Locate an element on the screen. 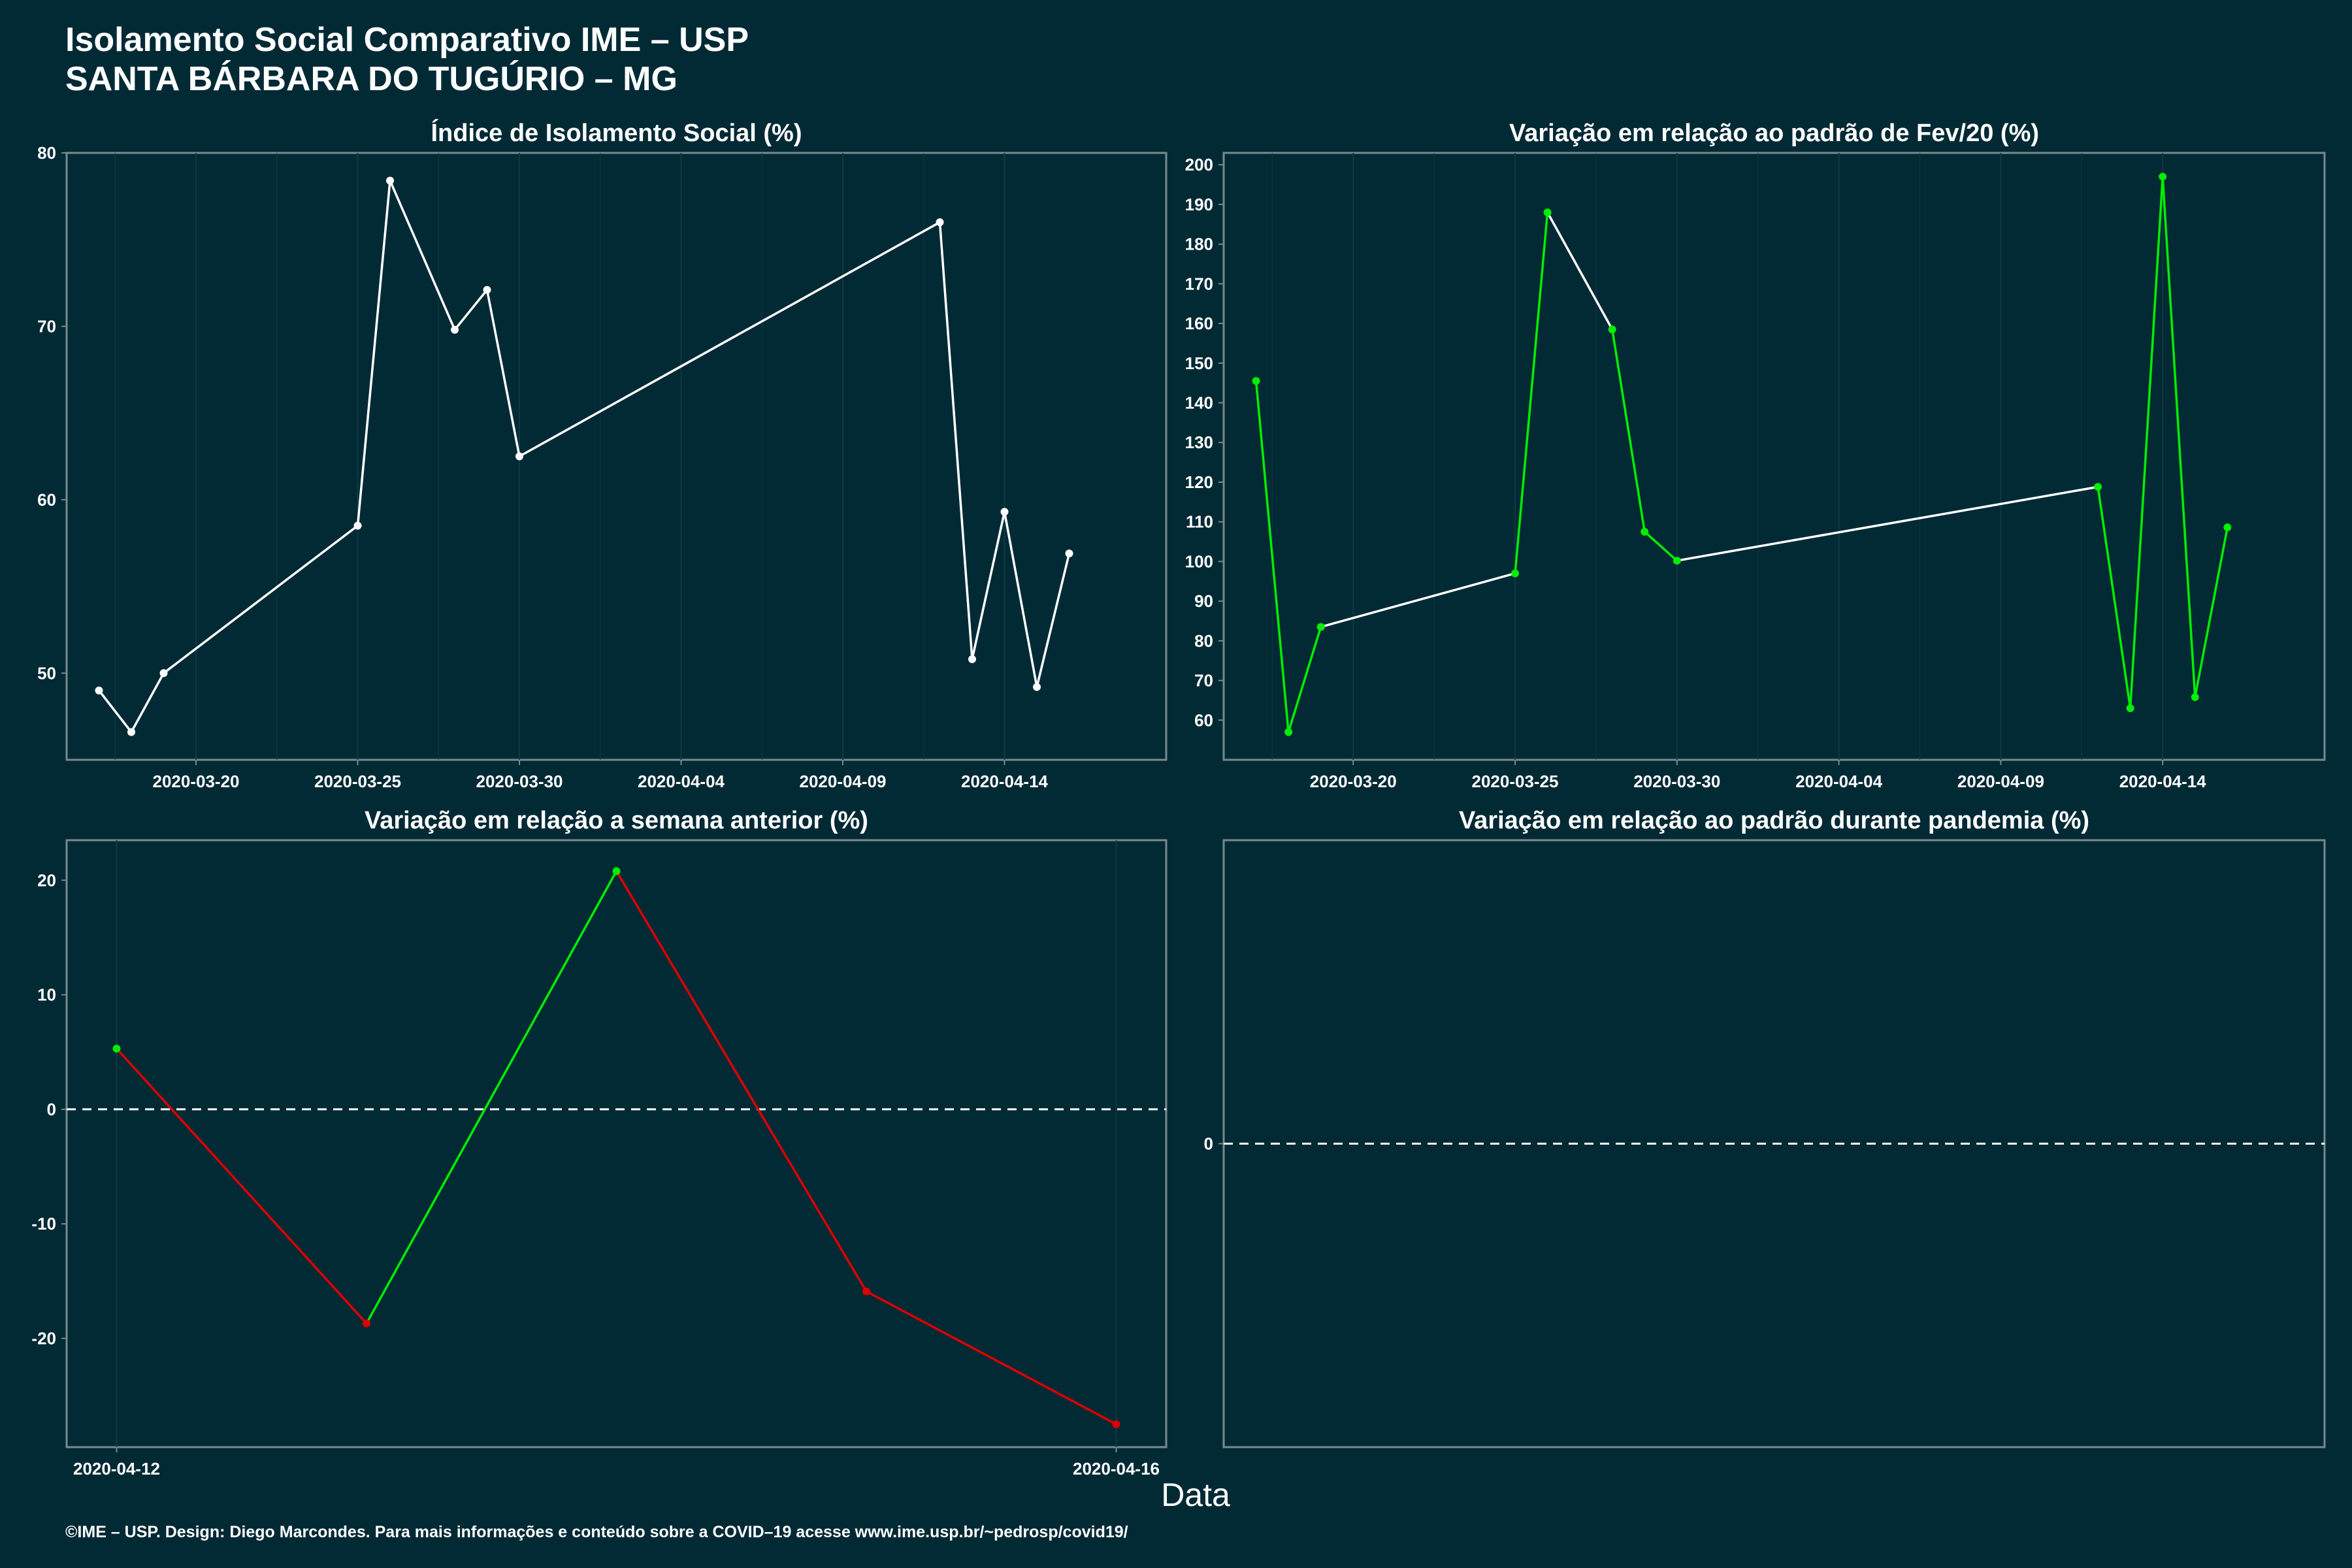 The image size is (2352, 1568). y-tick-label: 120 is located at coordinates (1199, 482).